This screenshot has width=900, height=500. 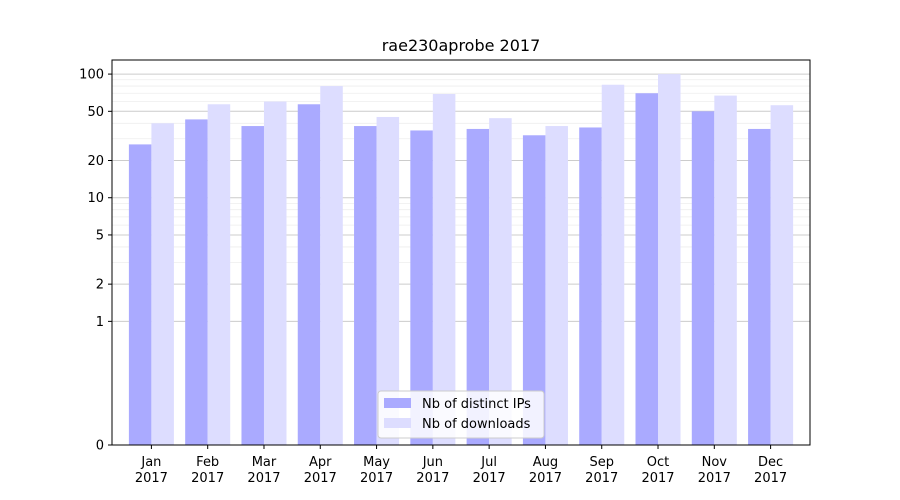 What do you see at coordinates (669, 260) in the screenshot?
I see `bar-downloads-oct` at bounding box center [669, 260].